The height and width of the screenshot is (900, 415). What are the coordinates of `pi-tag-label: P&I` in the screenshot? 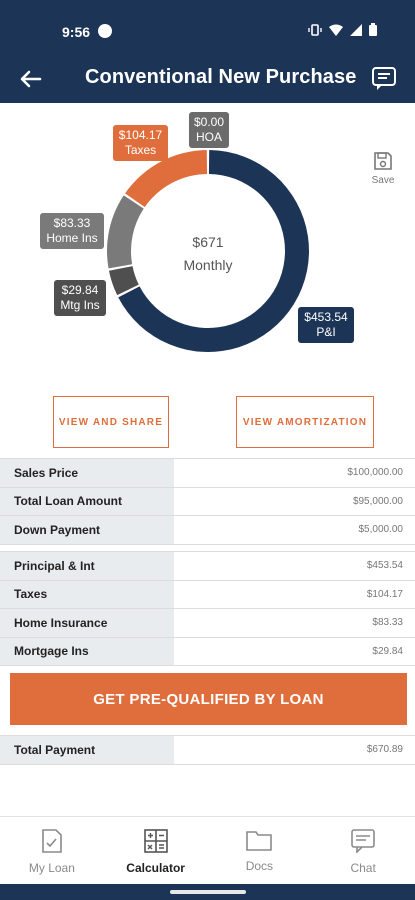 It's located at (326, 332).